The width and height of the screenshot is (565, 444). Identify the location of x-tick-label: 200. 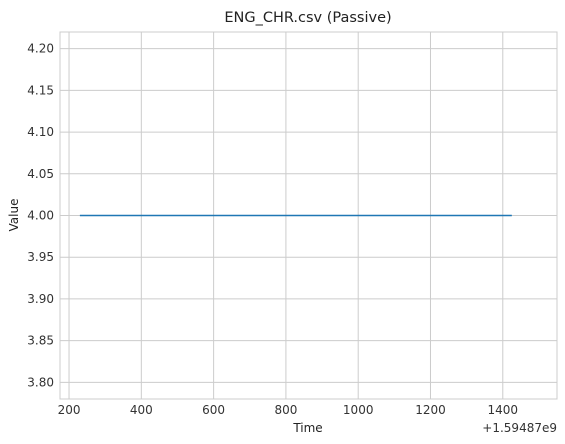
(69, 410).